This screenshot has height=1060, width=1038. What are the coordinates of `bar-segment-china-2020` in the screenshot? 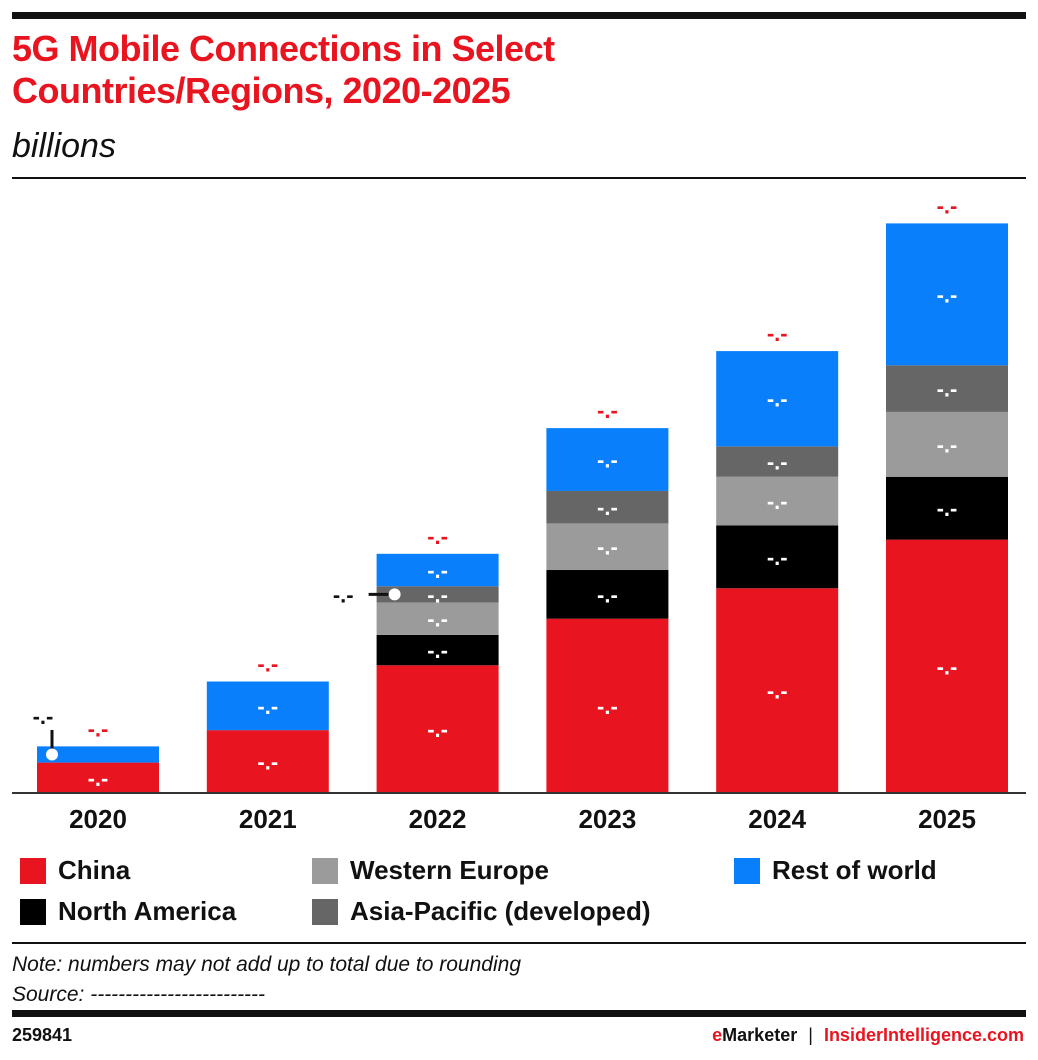 It's located at (98, 777).